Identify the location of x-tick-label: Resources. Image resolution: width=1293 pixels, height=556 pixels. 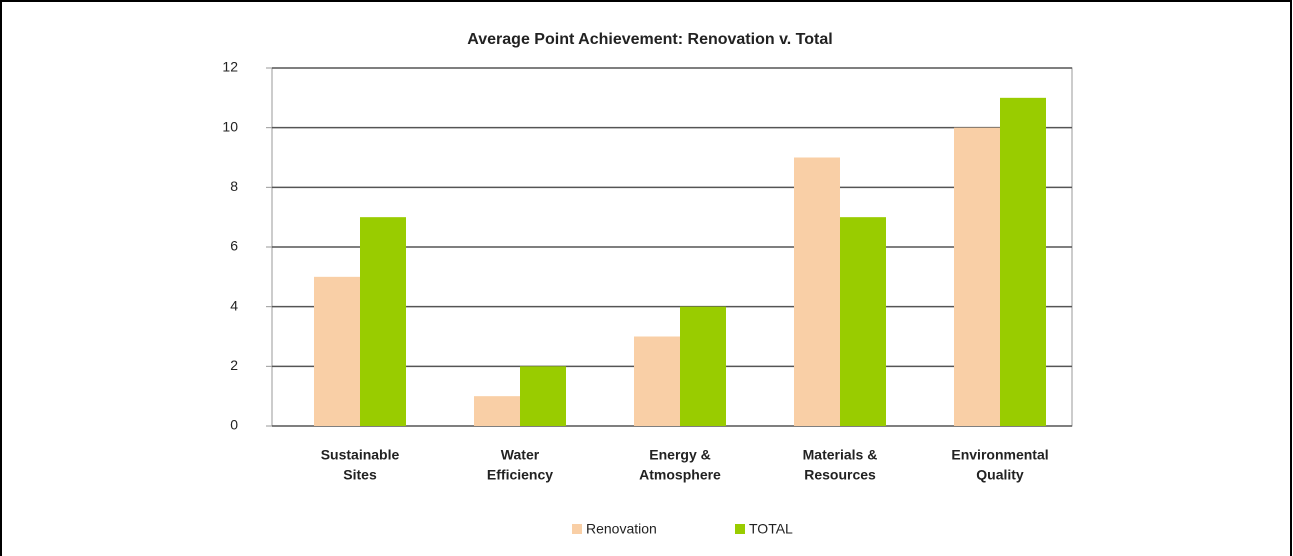
(840, 475).